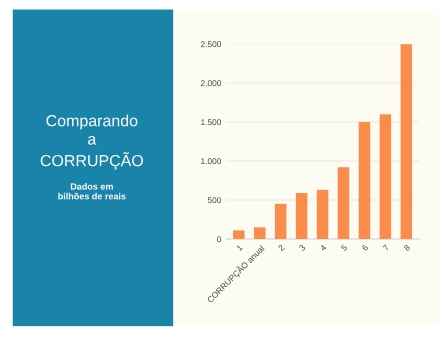  What do you see at coordinates (211, 83) in the screenshot?
I see `y-tick-label: 2.000` at bounding box center [211, 83].